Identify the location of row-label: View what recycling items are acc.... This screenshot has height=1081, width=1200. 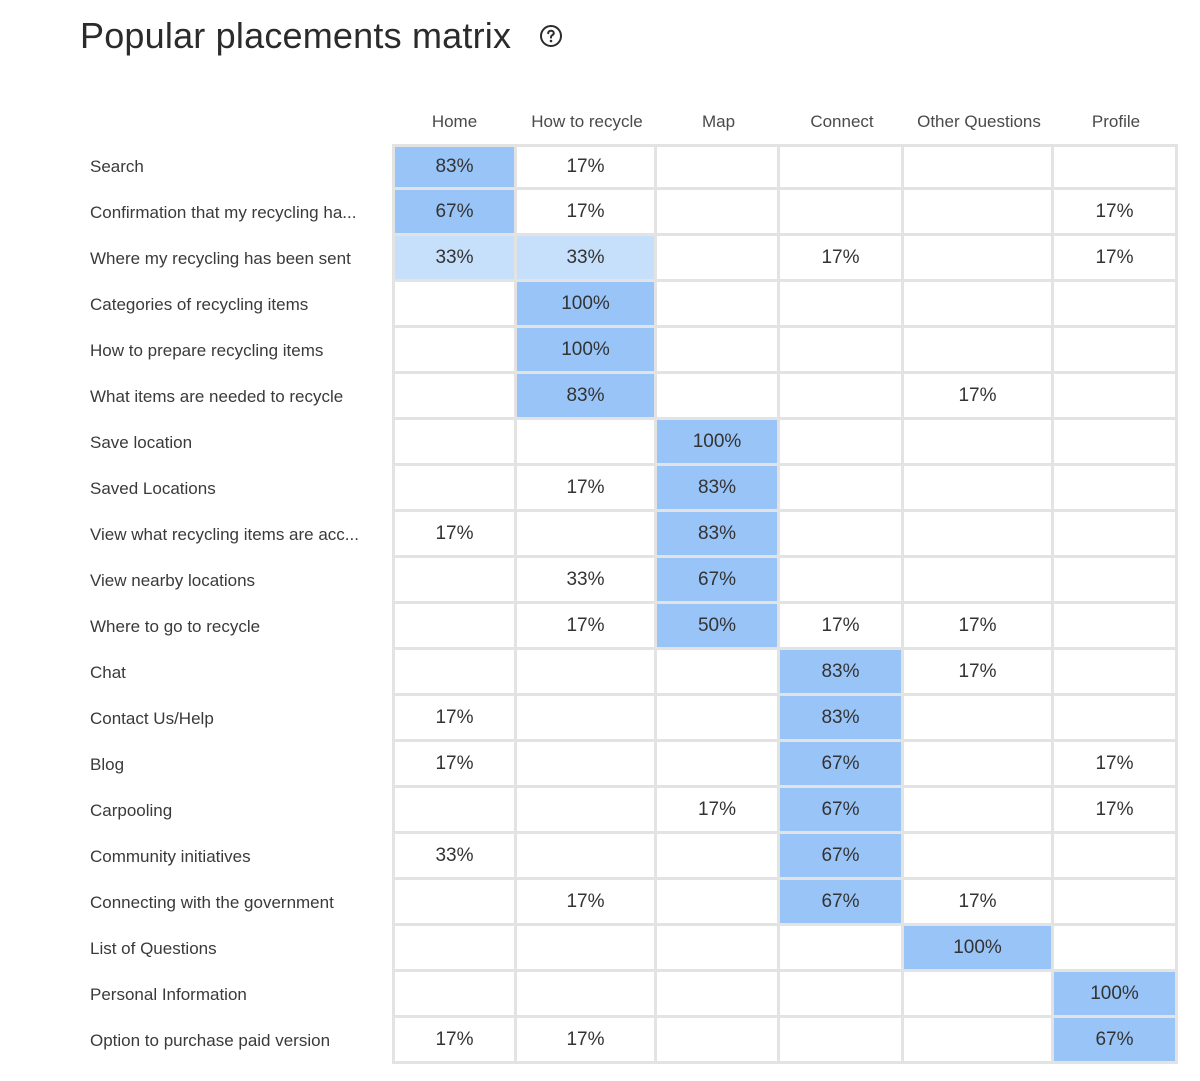
(224, 534).